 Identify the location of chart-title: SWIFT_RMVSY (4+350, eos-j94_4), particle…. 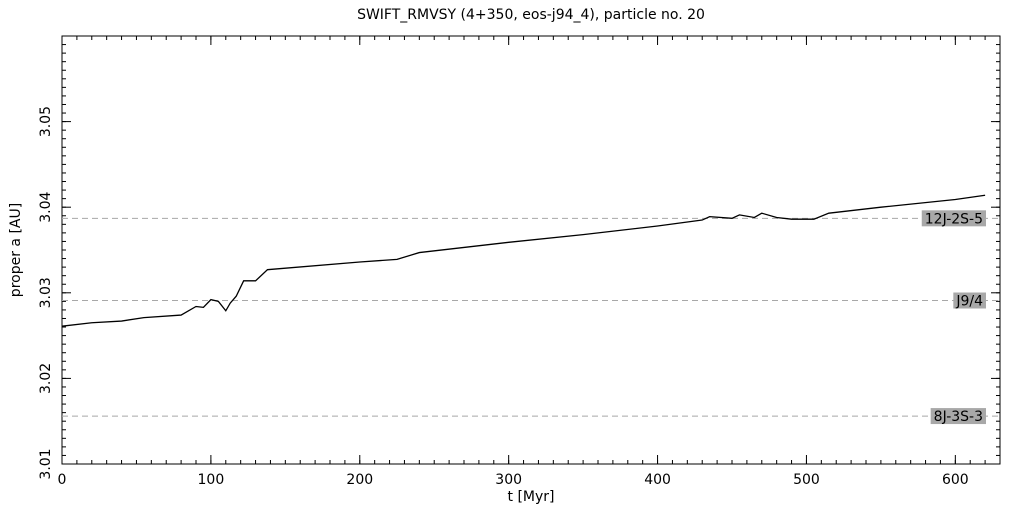
(531, 15).